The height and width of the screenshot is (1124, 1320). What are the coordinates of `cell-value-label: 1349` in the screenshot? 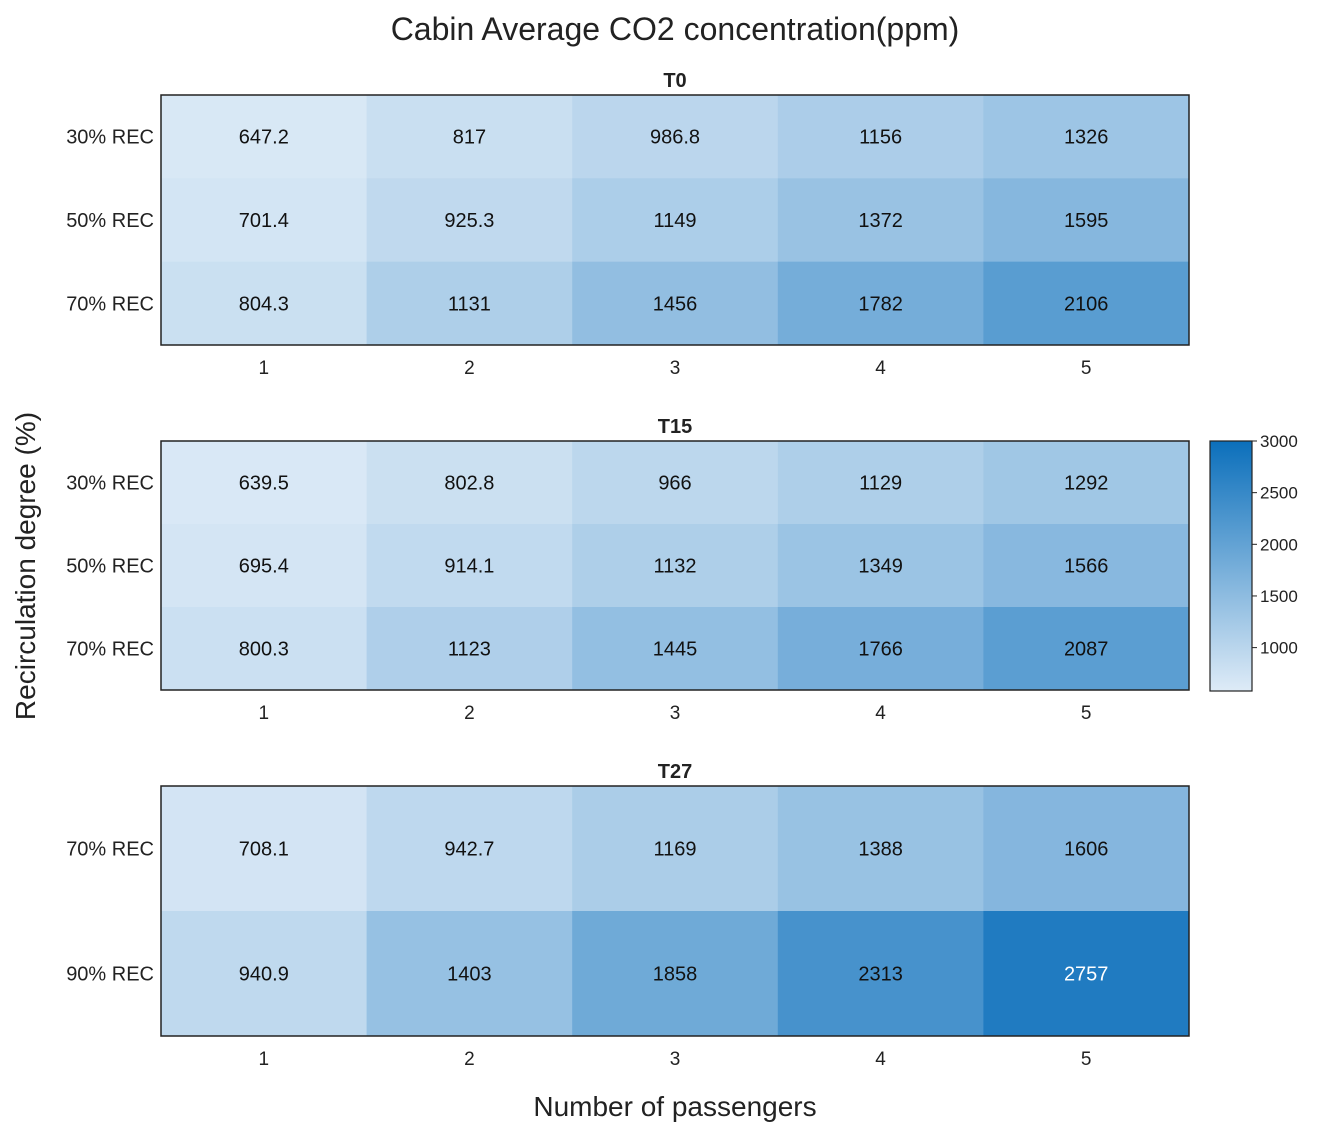 It's located at (880, 567).